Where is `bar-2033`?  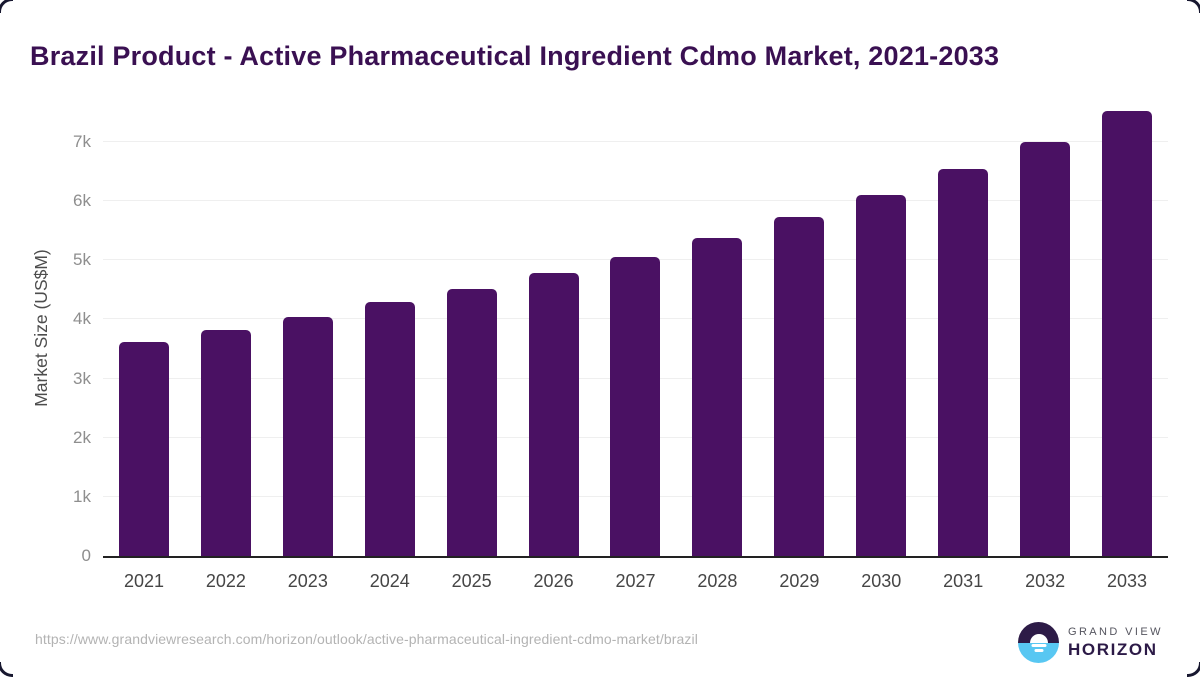 bar-2033 is located at coordinates (1127, 333).